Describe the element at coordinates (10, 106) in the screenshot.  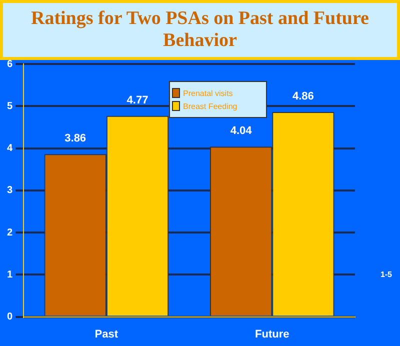
I see `y-tick-label: 5` at that location.